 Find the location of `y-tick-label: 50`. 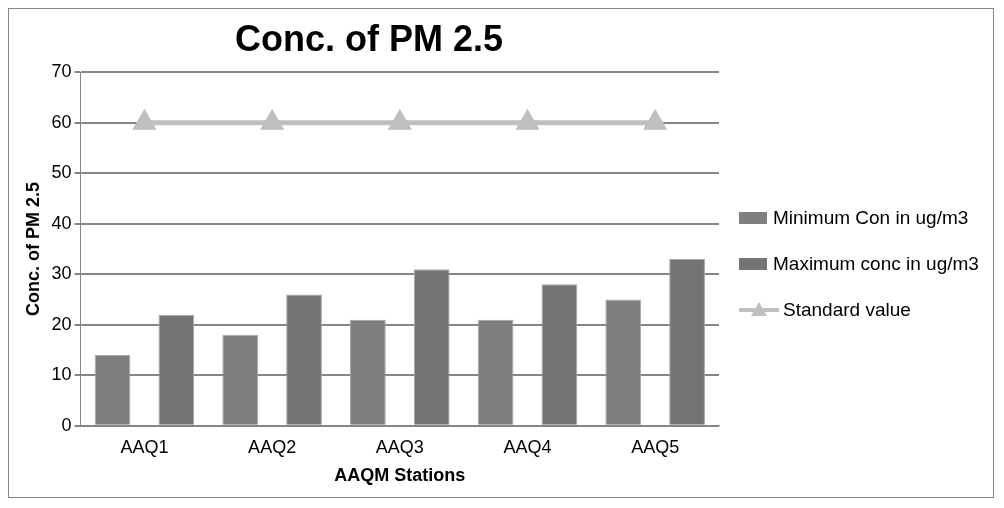

y-tick-label: 50 is located at coordinates (61, 172).